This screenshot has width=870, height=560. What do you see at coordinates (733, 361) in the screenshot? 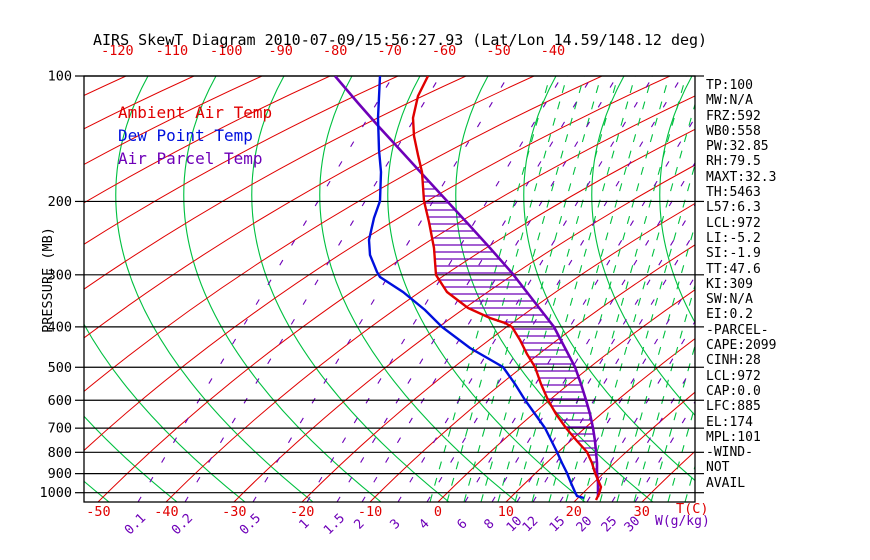
I see `stat-line: CINH:28` at bounding box center [733, 361].